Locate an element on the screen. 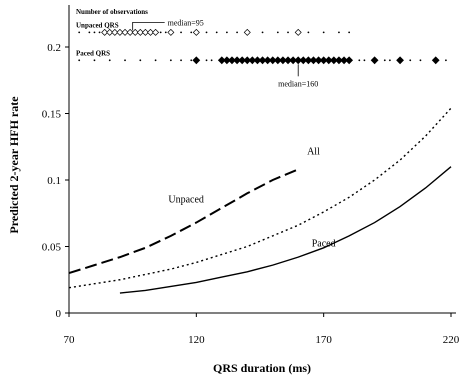  y-axis-title: Predicted 2-year HFH rate is located at coordinates (14, 165).